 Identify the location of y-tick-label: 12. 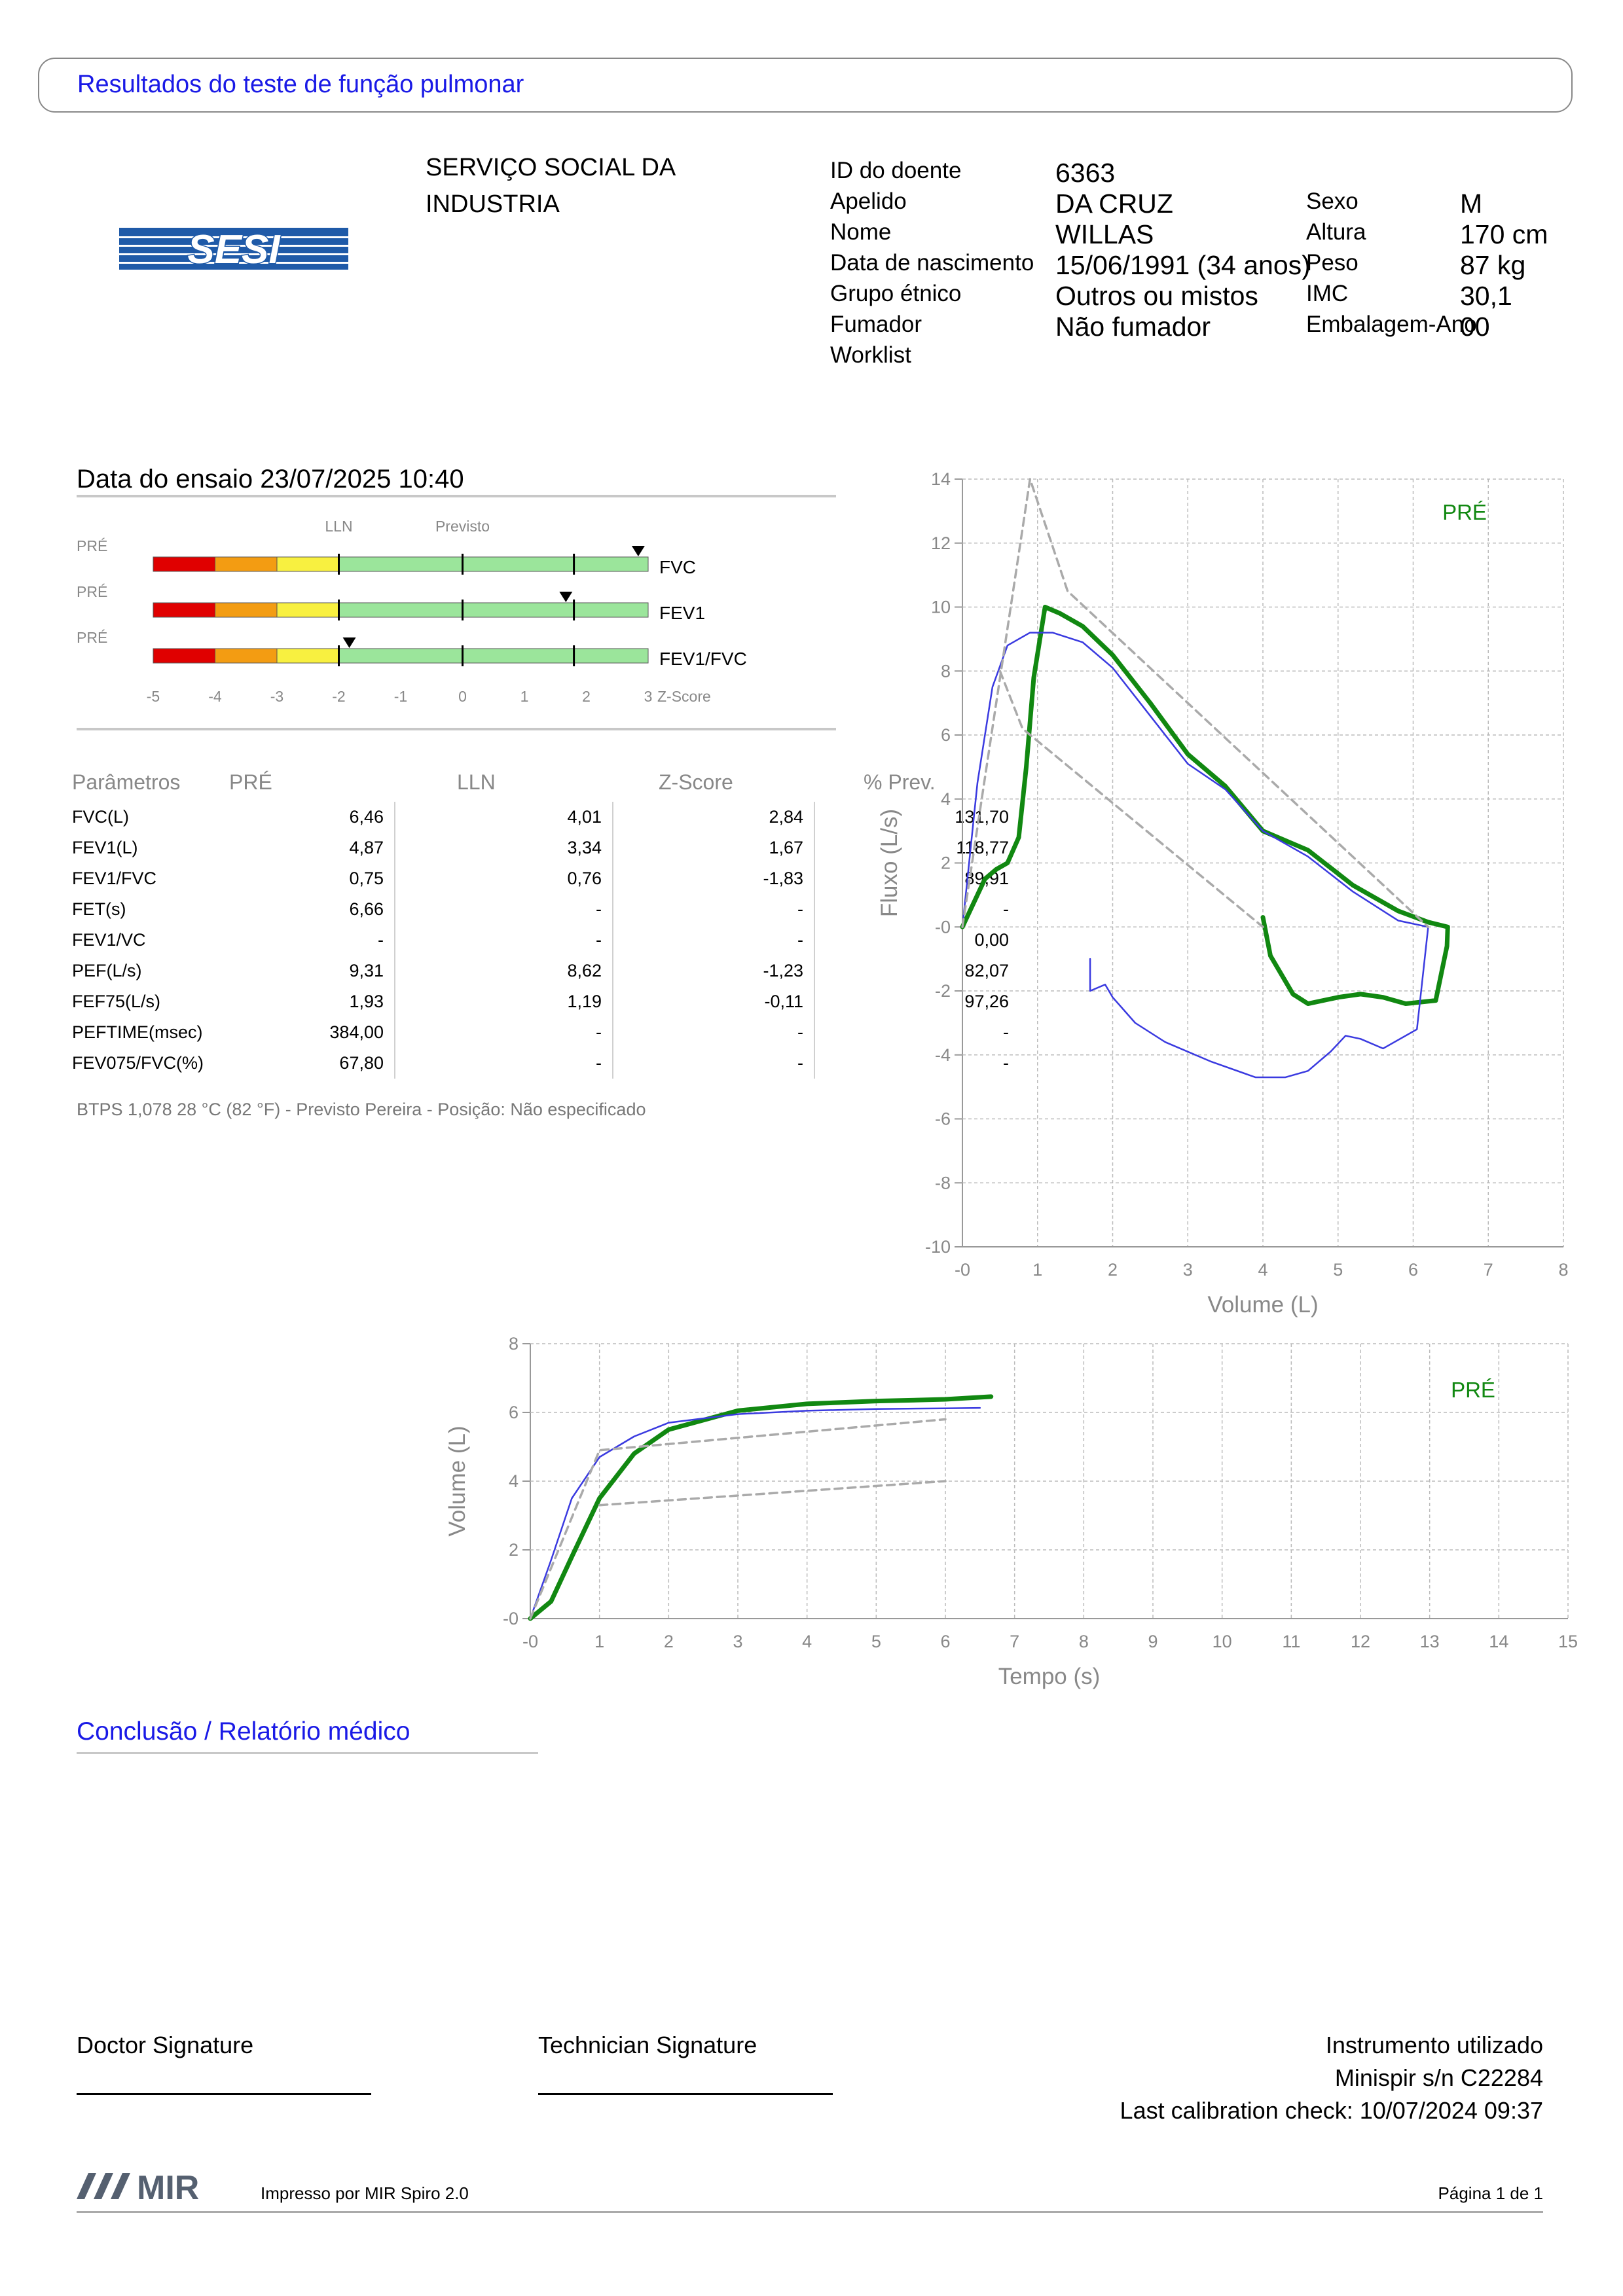
(941, 543).